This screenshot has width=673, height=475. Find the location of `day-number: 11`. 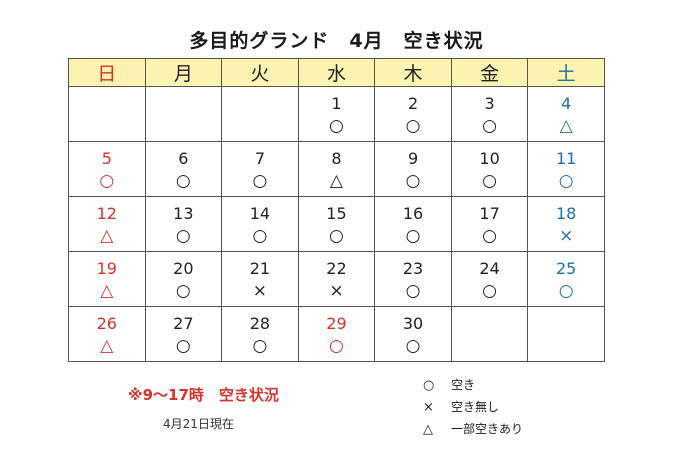

day-number: 11 is located at coordinates (566, 158).